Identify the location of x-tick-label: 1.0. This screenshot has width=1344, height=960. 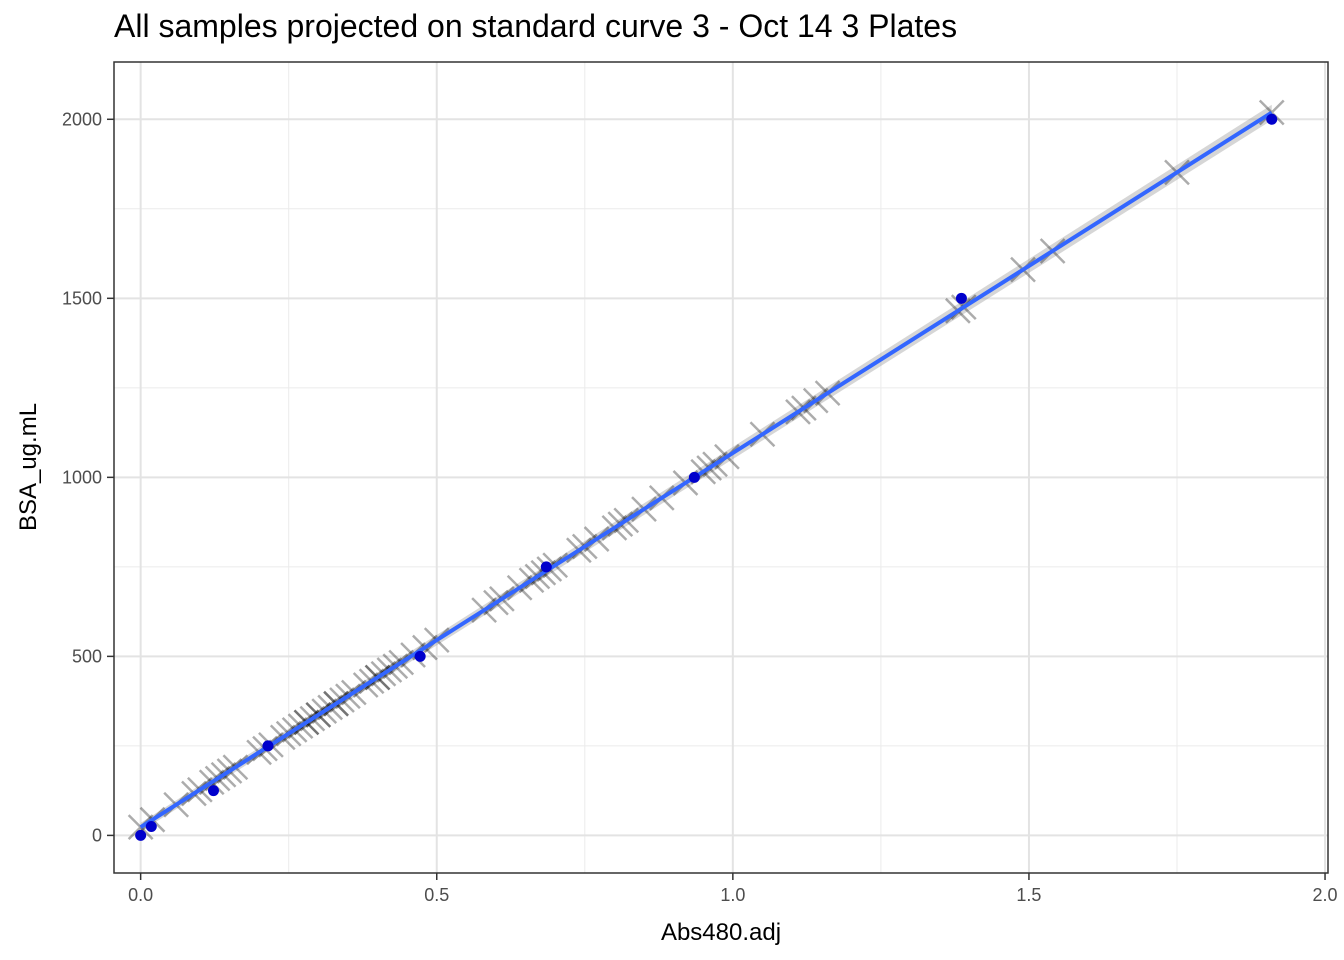
(732, 895).